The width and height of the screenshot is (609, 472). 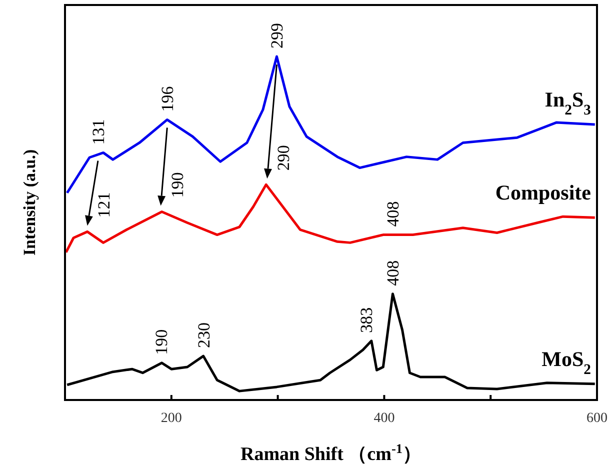 I want to click on x-tick-label: 200, so click(x=171, y=418).